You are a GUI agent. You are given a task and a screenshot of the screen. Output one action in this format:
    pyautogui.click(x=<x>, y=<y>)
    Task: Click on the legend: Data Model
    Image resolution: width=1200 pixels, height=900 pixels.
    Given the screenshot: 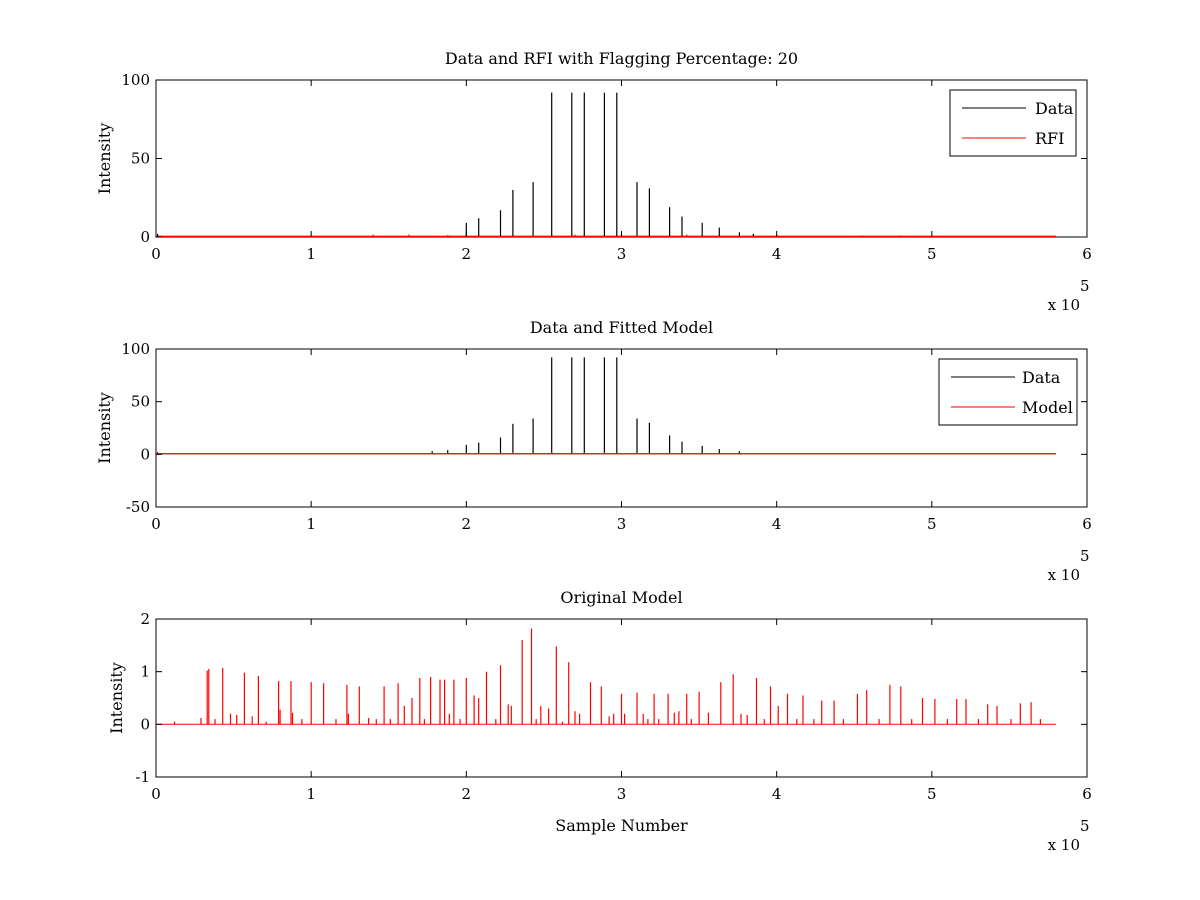 What is the action you would take?
    pyautogui.click(x=1008, y=392)
    